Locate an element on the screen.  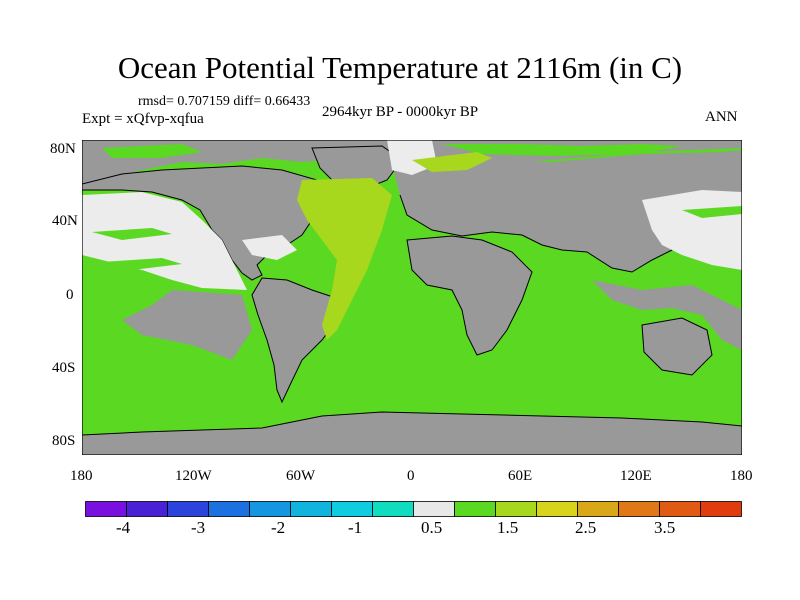
africa-coast is located at coordinates (469, 295).